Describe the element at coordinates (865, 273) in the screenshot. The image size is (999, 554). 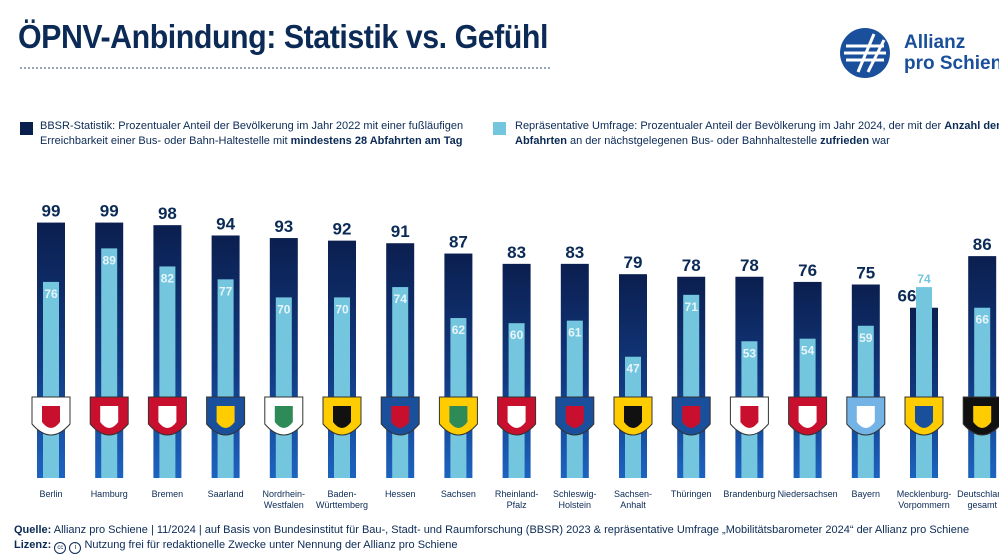
I see `bbsr-value-label: 75` at that location.